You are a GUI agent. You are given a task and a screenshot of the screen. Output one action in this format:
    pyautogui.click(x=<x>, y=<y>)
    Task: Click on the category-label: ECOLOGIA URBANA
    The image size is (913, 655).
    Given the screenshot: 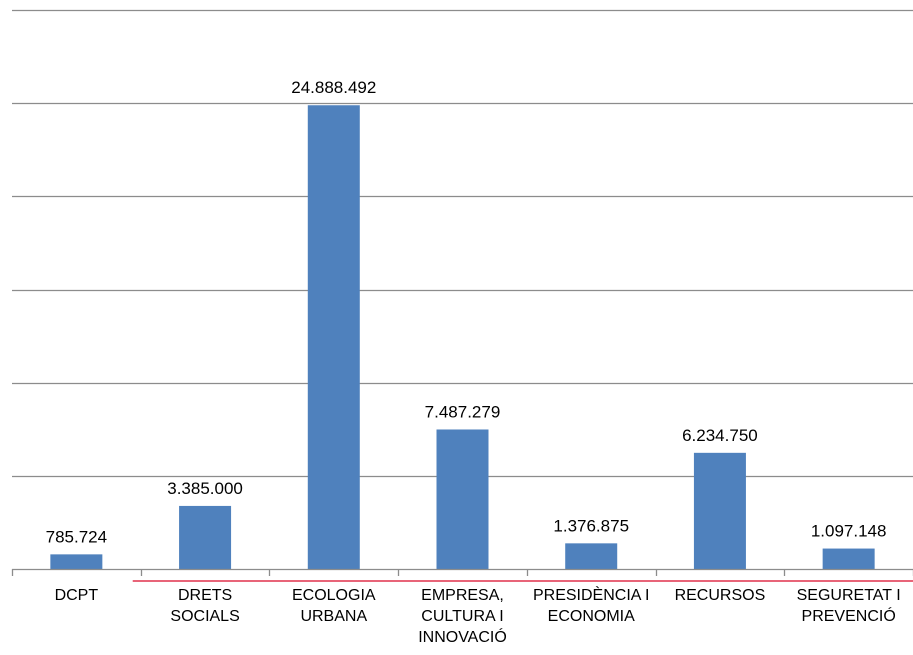 What is the action you would take?
    pyautogui.click(x=334, y=606)
    